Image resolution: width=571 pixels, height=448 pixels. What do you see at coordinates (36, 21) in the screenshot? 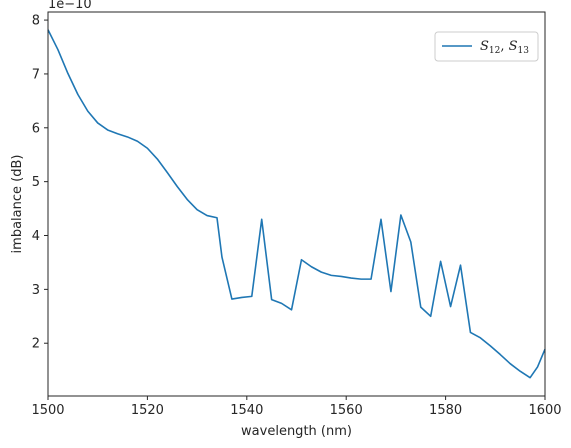
I see `y-tick-label: 8` at bounding box center [36, 21].